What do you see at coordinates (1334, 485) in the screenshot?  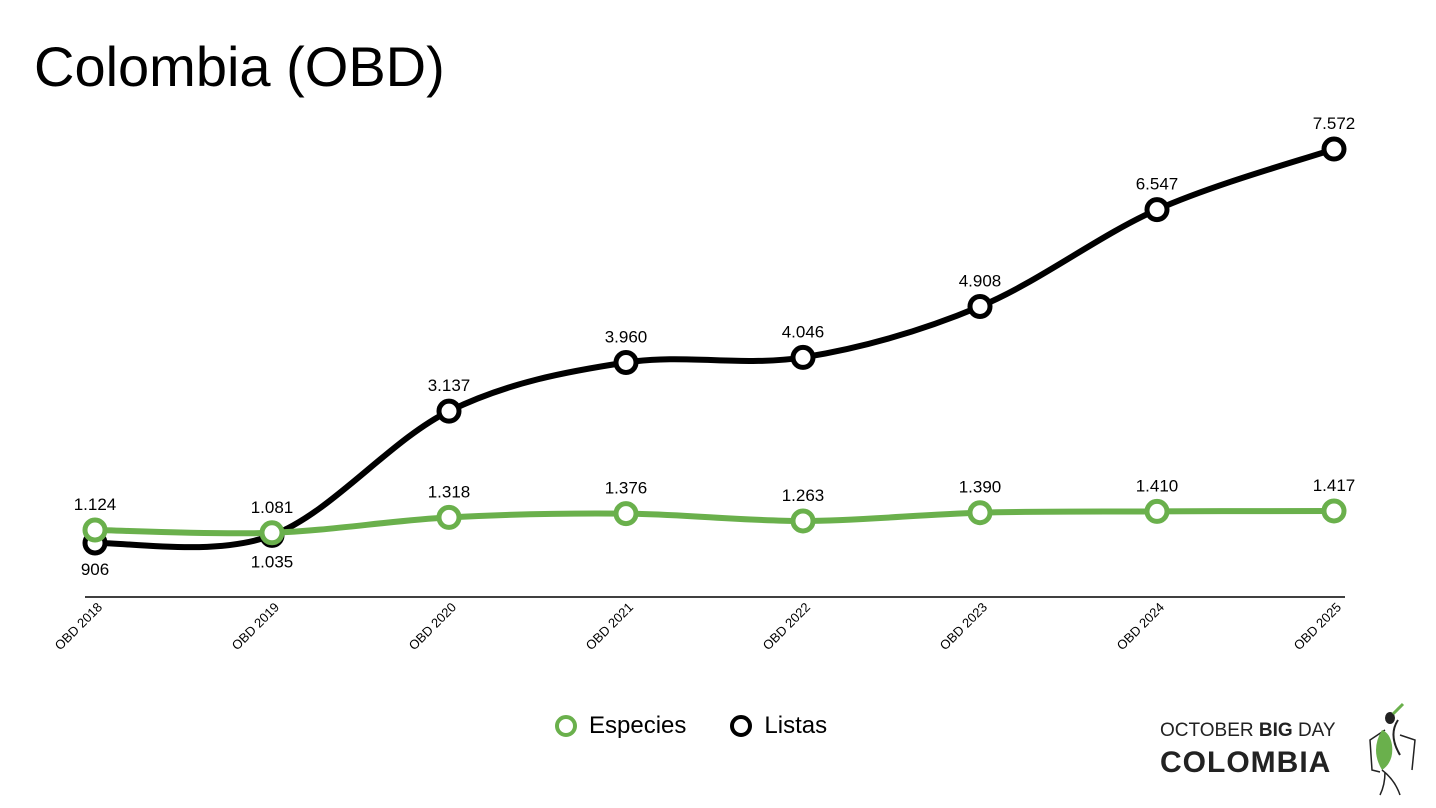 I see `data-label-especies: 1.417` at bounding box center [1334, 485].